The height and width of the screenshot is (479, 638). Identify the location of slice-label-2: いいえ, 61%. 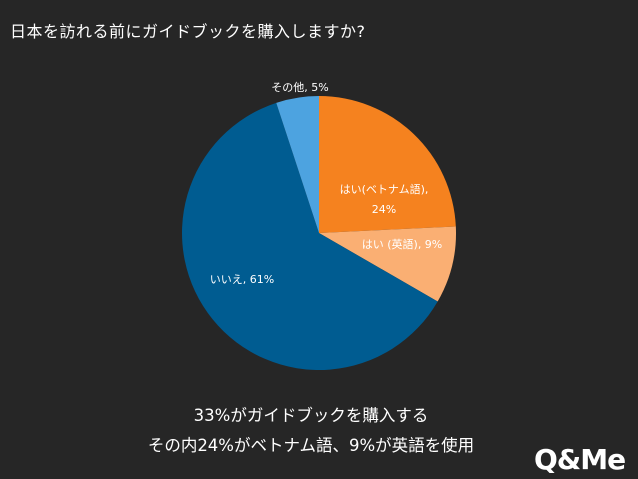
(242, 279).